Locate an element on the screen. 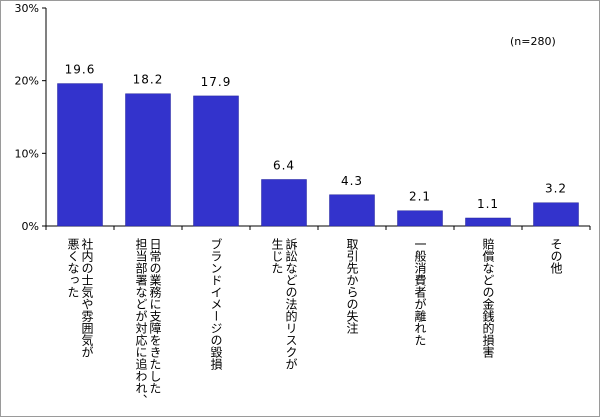 Image resolution: width=600 pixels, height=417 pixels. sample-size-note: (n=280) is located at coordinates (533, 41).